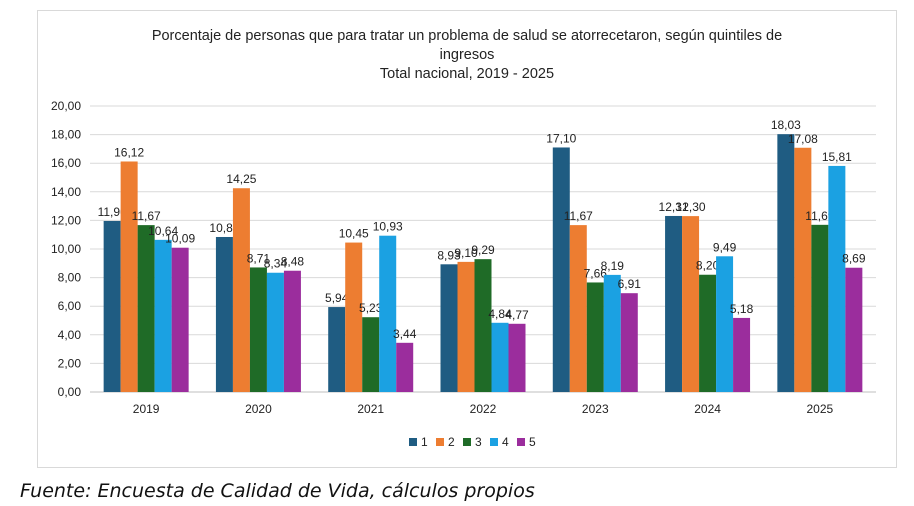 The image size is (914, 506). What do you see at coordinates (66, 249) in the screenshot?
I see `y-tick-label: 10,00` at bounding box center [66, 249].